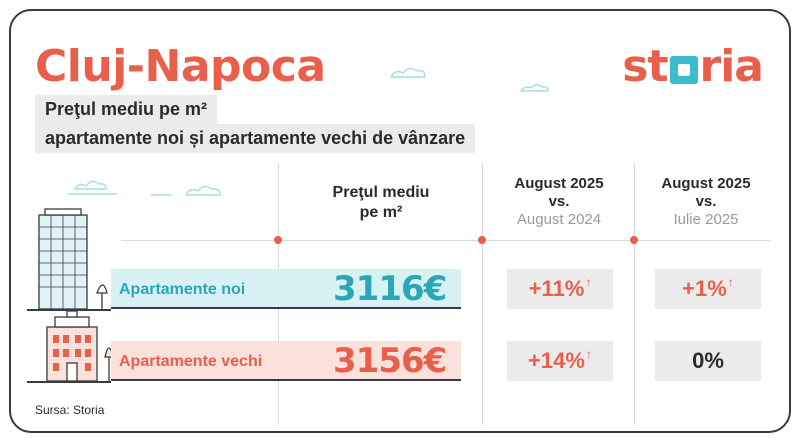 This screenshot has width=800, height=442. I want to click on mom-change-old: 0%, so click(708, 361).